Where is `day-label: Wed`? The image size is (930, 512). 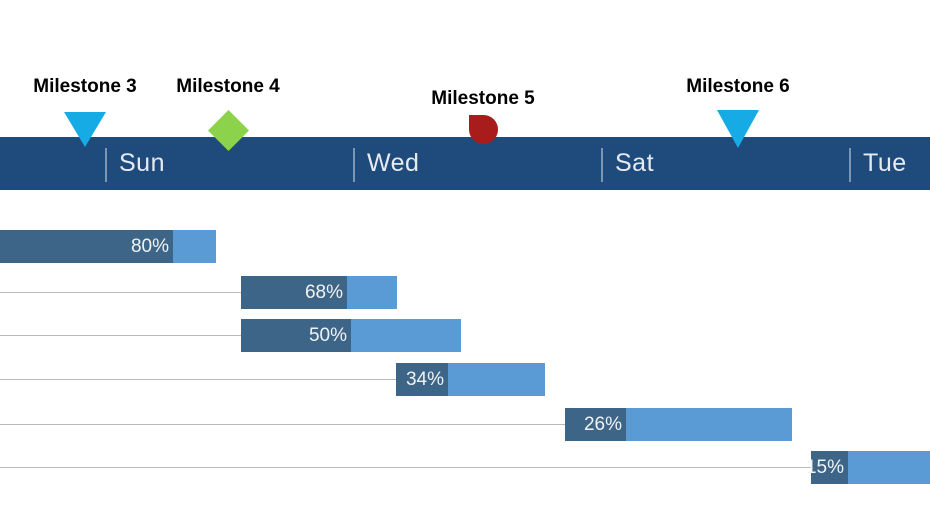 day-label: Wed is located at coordinates (393, 163).